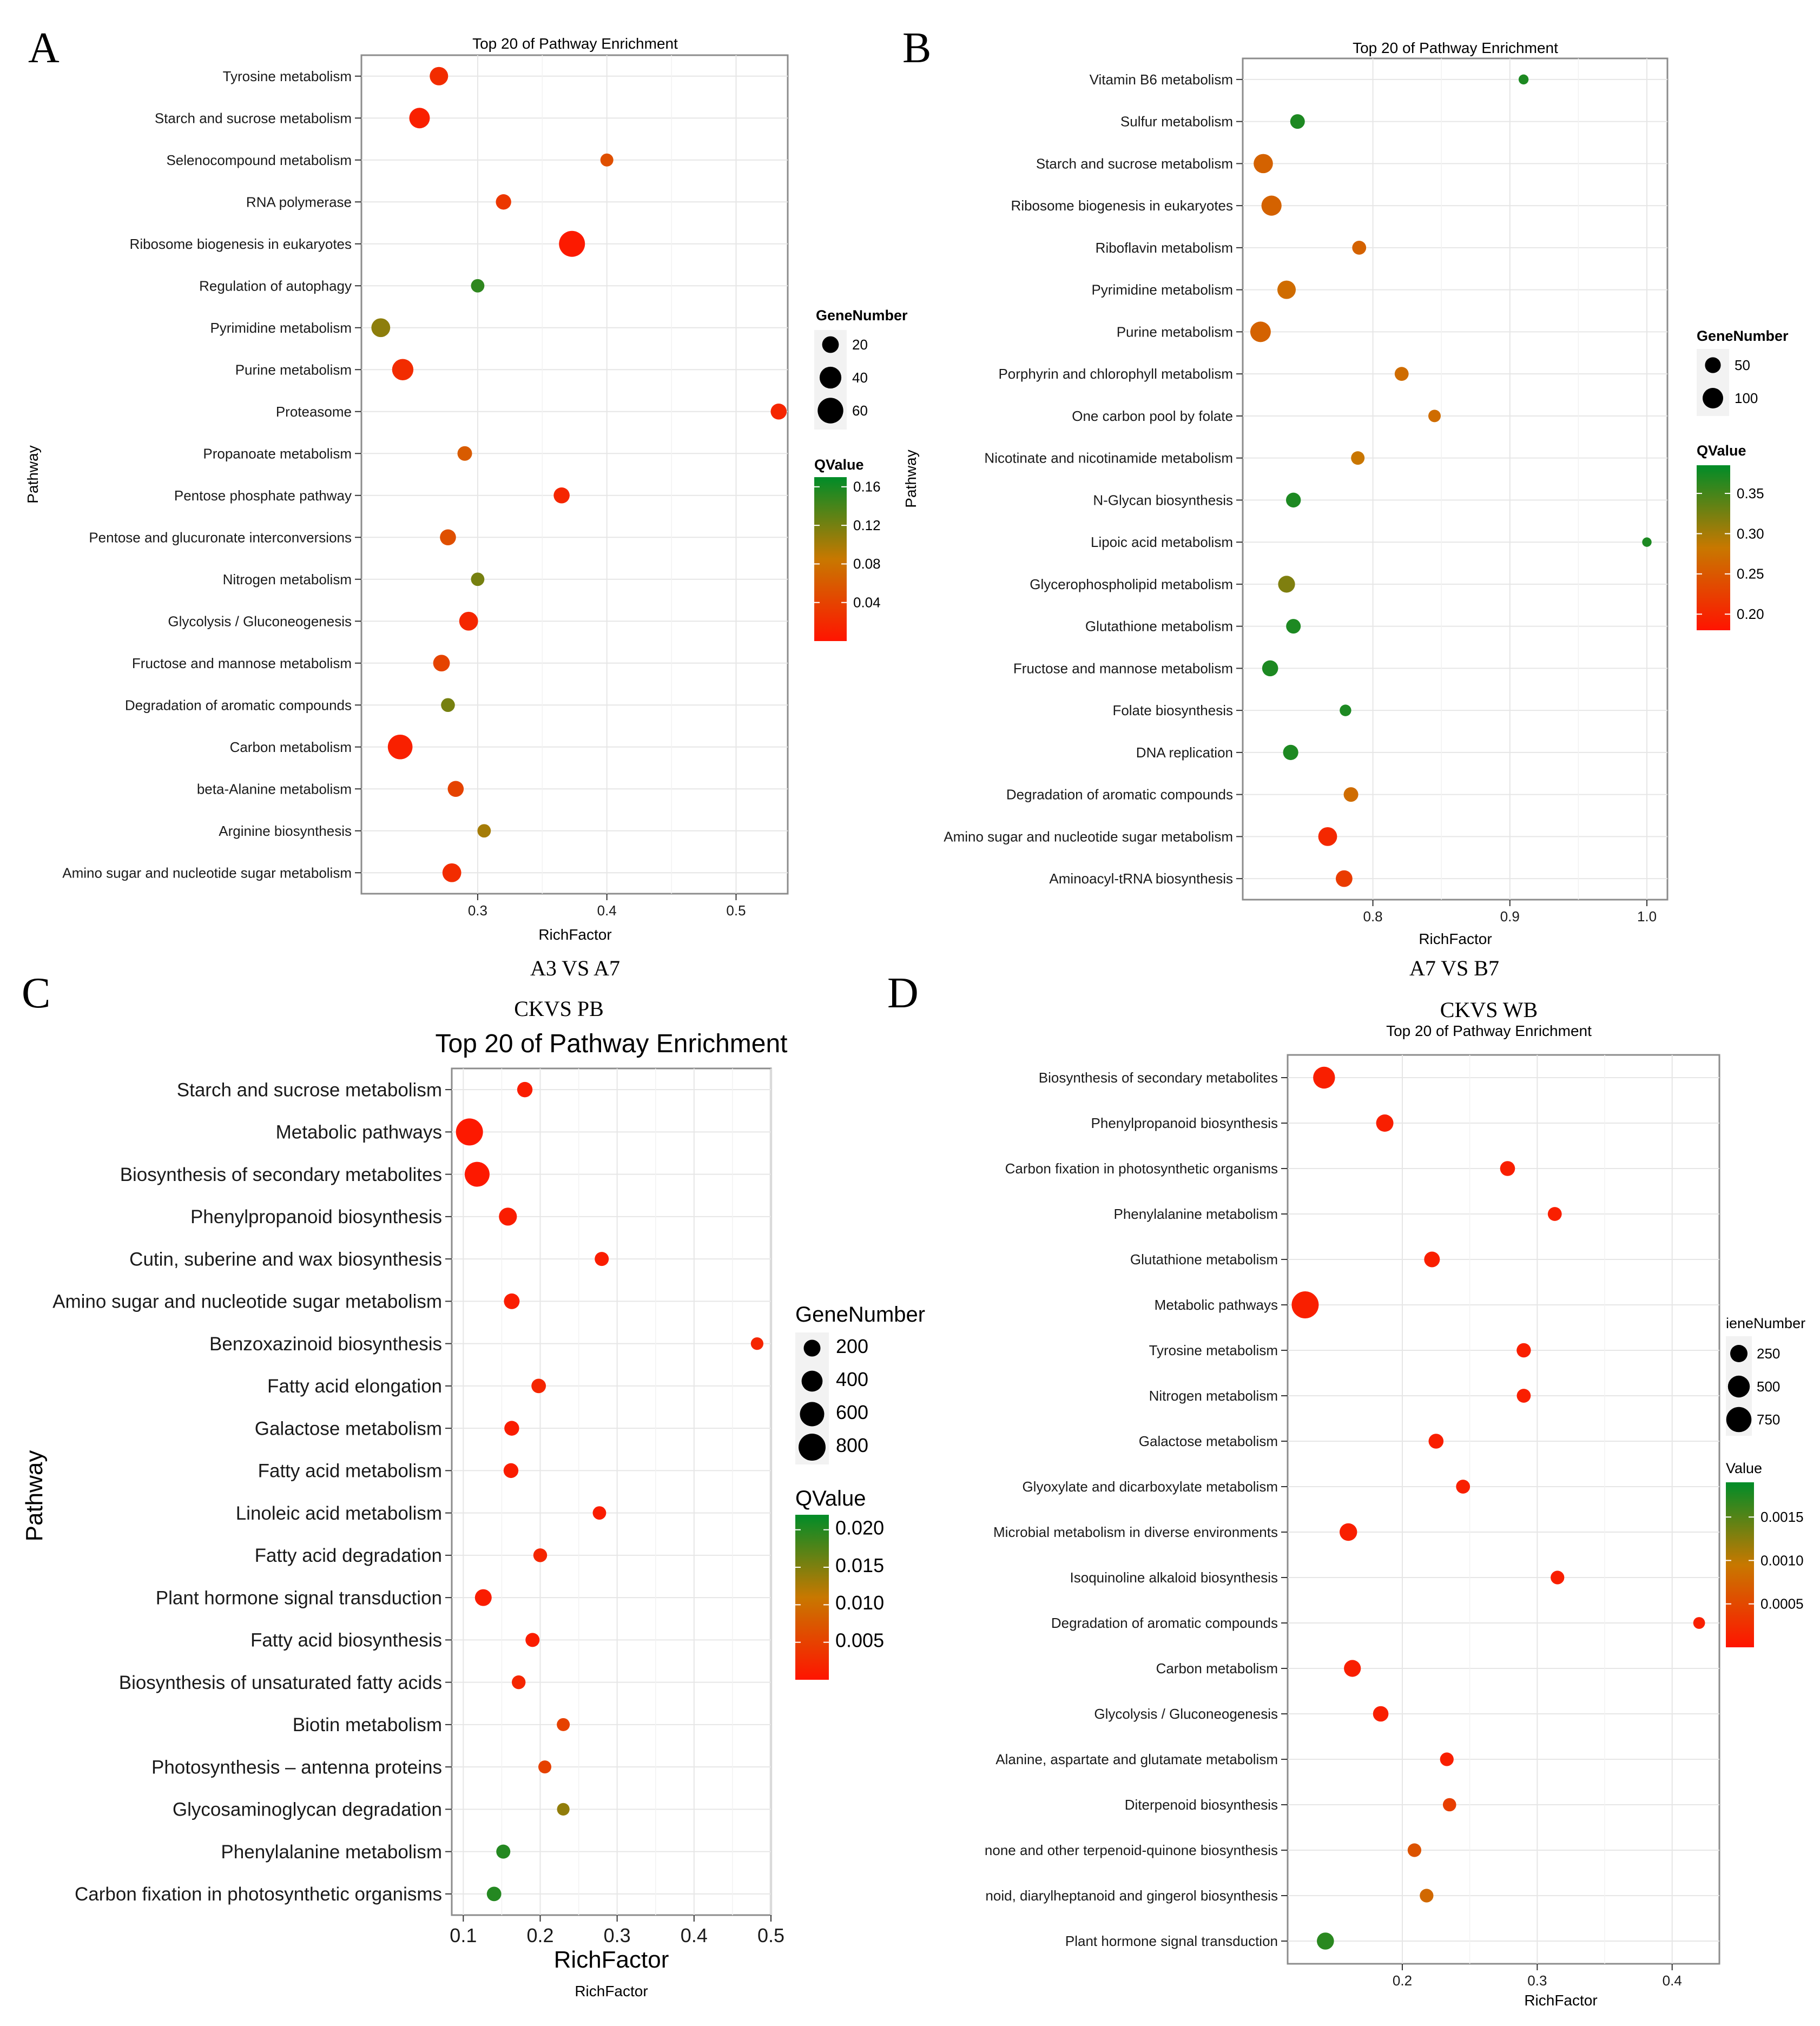 The width and height of the screenshot is (1820, 2026). What do you see at coordinates (1730, 537) in the screenshot?
I see `color-legend: QValue 0.35 0.30 0.25 0.20` at bounding box center [1730, 537].